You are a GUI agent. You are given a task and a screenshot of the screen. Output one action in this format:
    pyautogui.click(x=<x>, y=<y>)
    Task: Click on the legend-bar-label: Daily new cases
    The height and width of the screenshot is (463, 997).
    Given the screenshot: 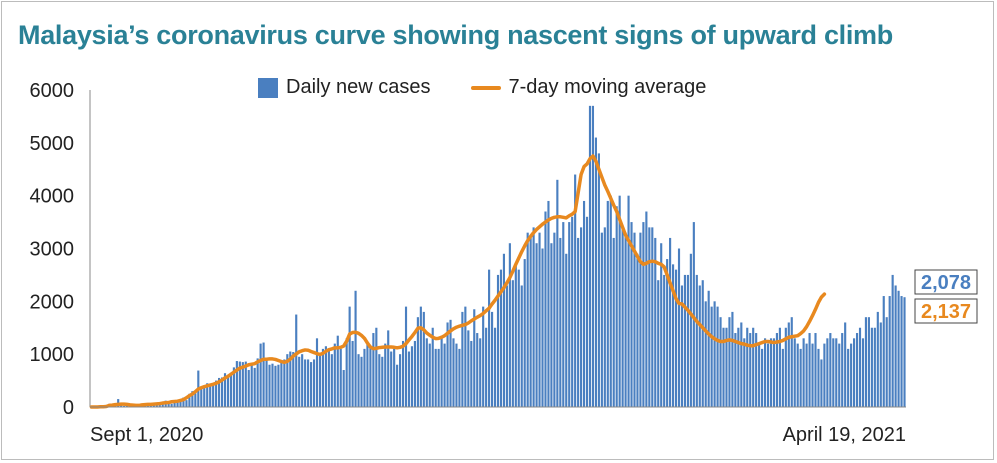 What is the action you would take?
    pyautogui.click(x=358, y=87)
    